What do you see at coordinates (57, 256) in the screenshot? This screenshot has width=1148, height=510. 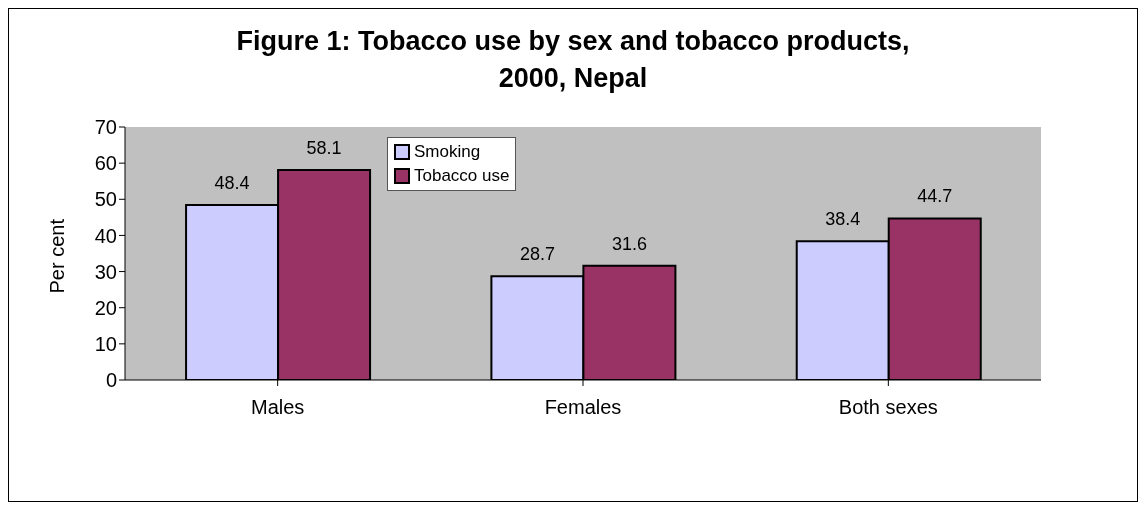 I see `y-axis-title: Per cent` at bounding box center [57, 256].